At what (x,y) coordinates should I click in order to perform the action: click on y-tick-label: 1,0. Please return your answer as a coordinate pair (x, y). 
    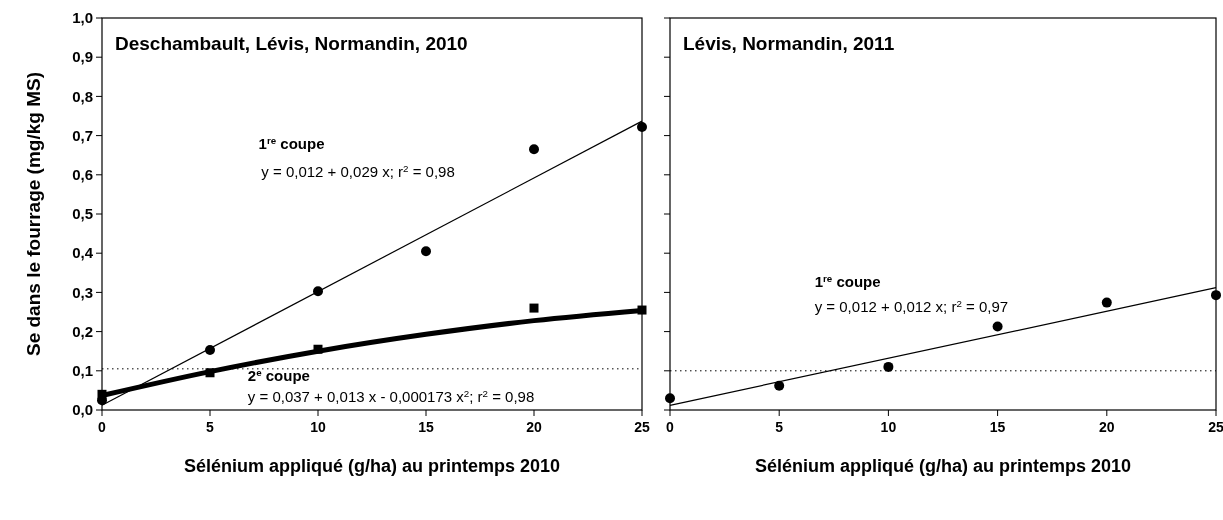
    Looking at the image, I should click on (82, 18).